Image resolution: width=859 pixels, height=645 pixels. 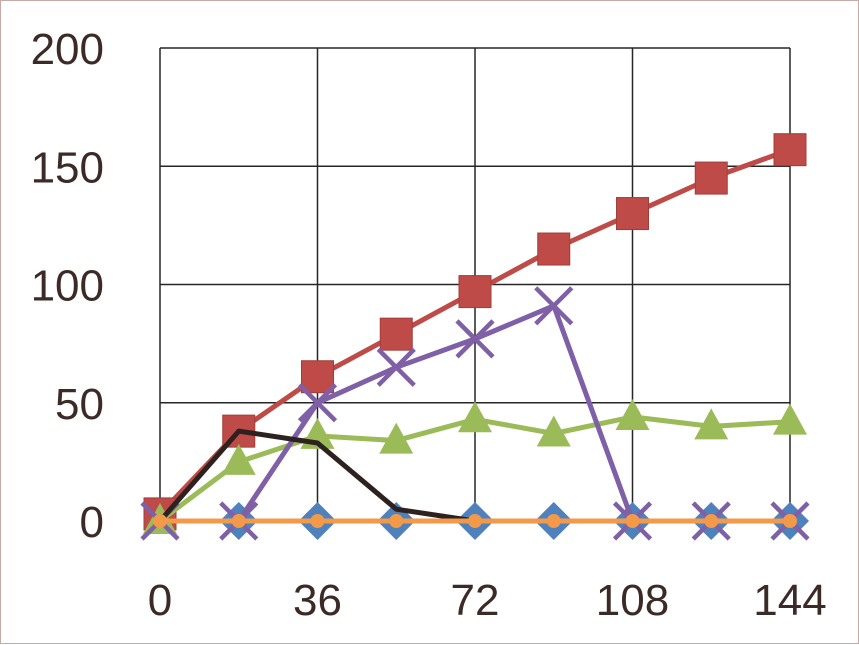 What do you see at coordinates (67, 49) in the screenshot?
I see `y-tick-label: 200` at bounding box center [67, 49].